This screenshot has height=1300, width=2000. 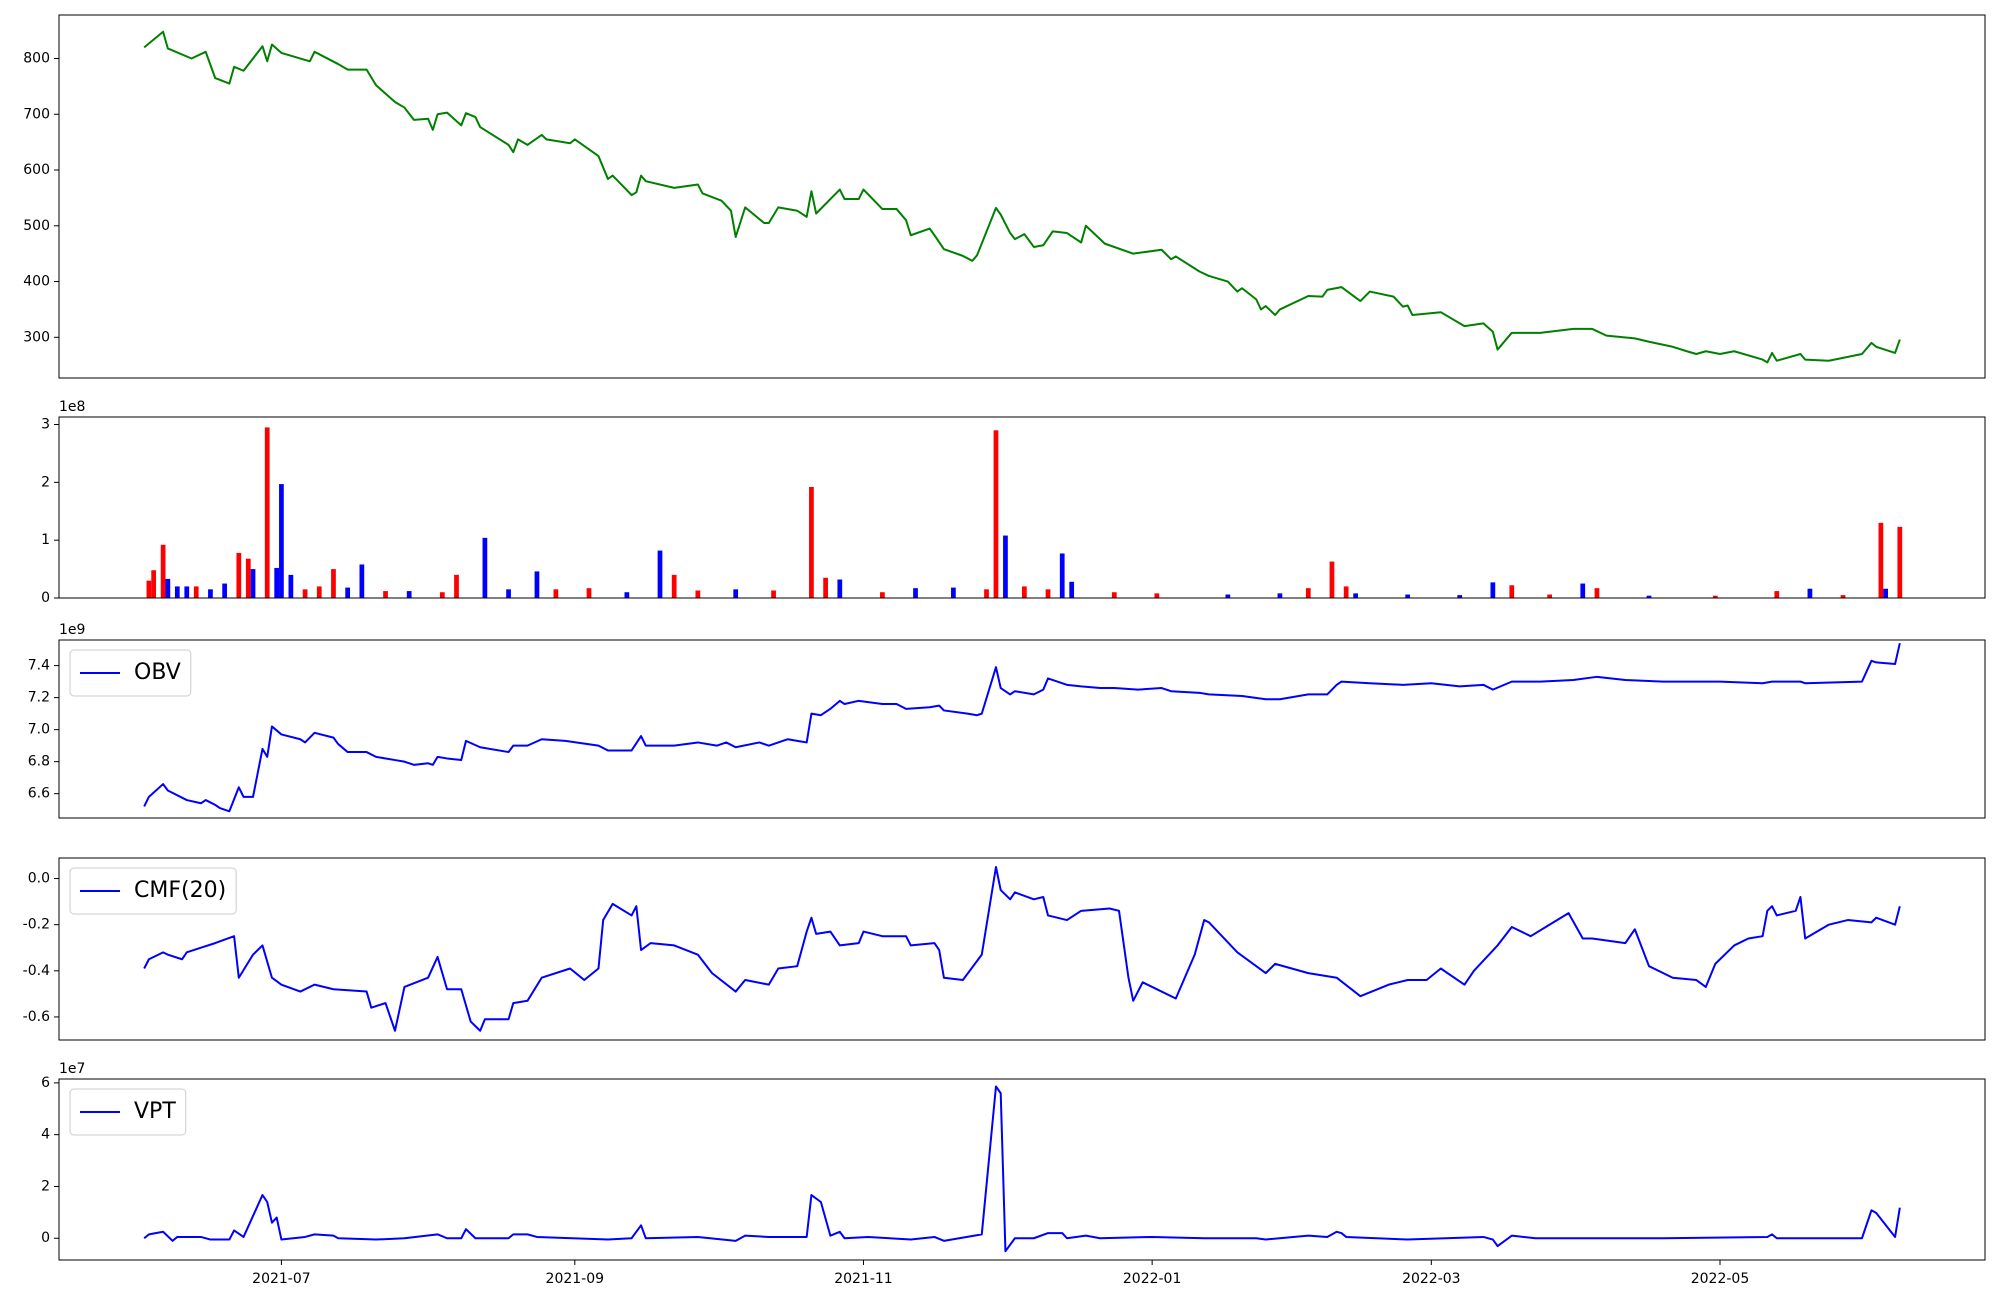 I want to click on legend-label: CMF(20), so click(x=180, y=890).